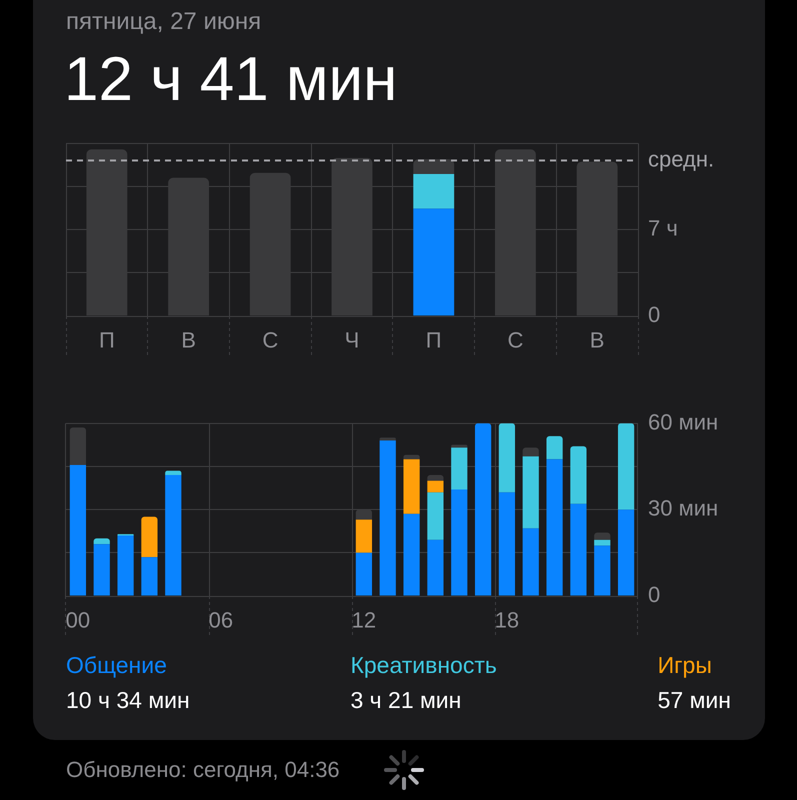 This screenshot has width=797, height=800. I want to click on y-tick-label: 60 мин, so click(683, 421).